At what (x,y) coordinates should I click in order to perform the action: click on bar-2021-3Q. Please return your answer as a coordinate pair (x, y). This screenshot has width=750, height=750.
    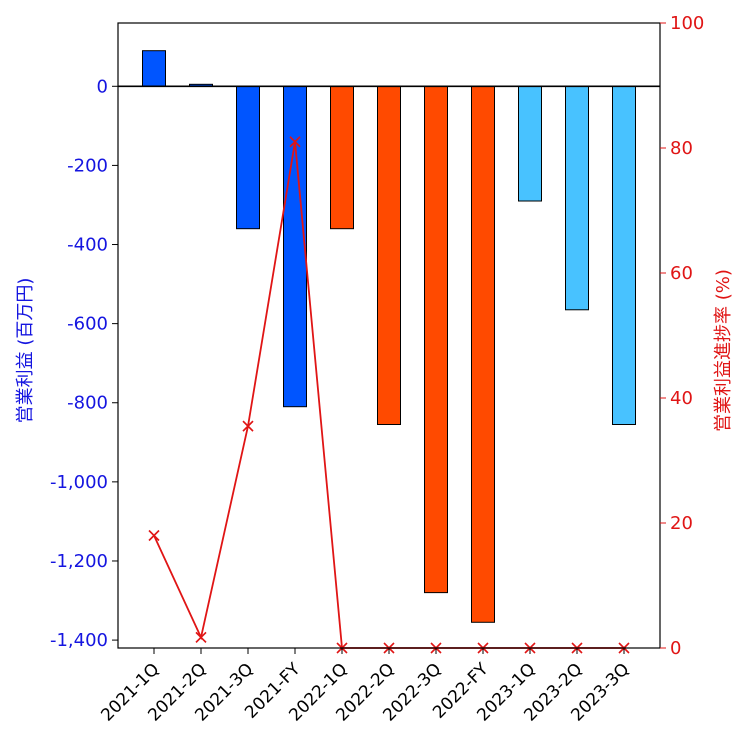
    Looking at the image, I should click on (248, 157).